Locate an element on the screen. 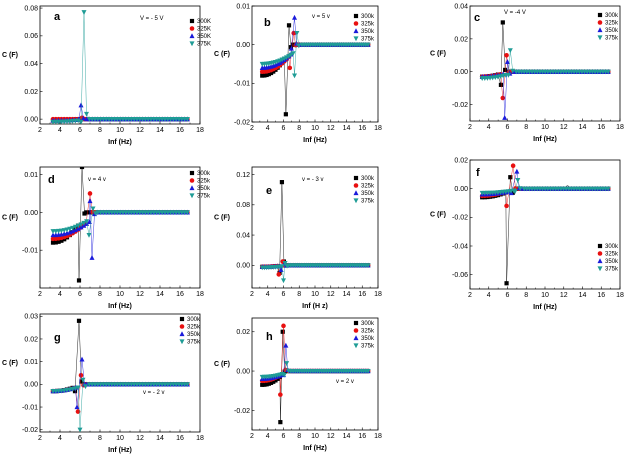 This screenshot has height=460, width=637. panel-d-plot-area is located at coordinates (120, 225).